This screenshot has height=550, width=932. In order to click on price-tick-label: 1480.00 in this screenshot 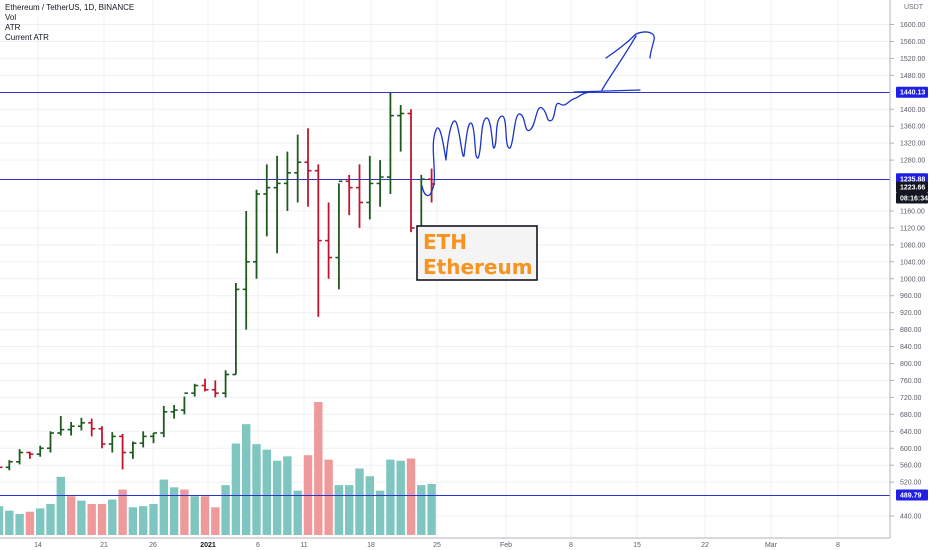, I will do `click(912, 76)`.